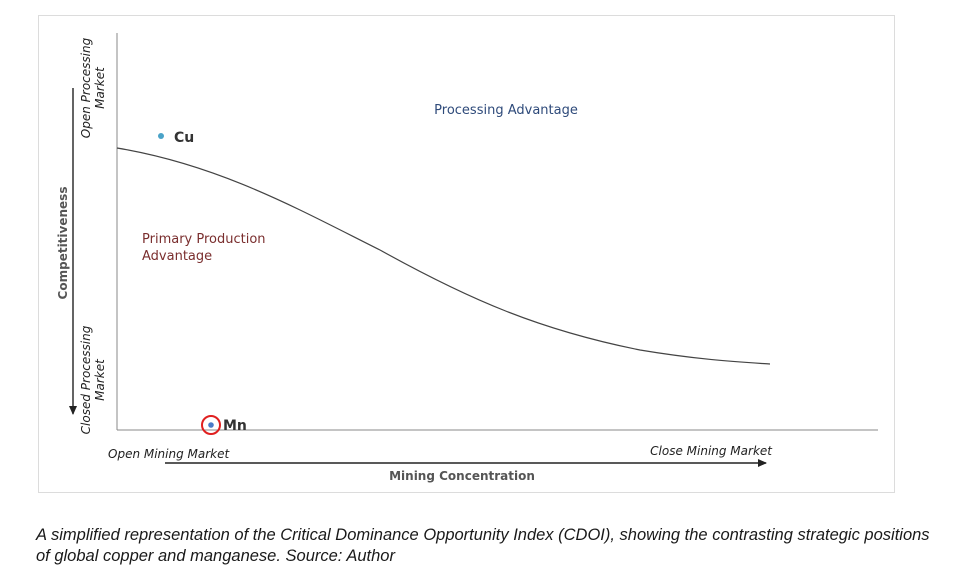 The height and width of the screenshot is (573, 955). Describe the element at coordinates (169, 454) in the screenshot. I see `open-mining-label: Open Mining Market` at that location.